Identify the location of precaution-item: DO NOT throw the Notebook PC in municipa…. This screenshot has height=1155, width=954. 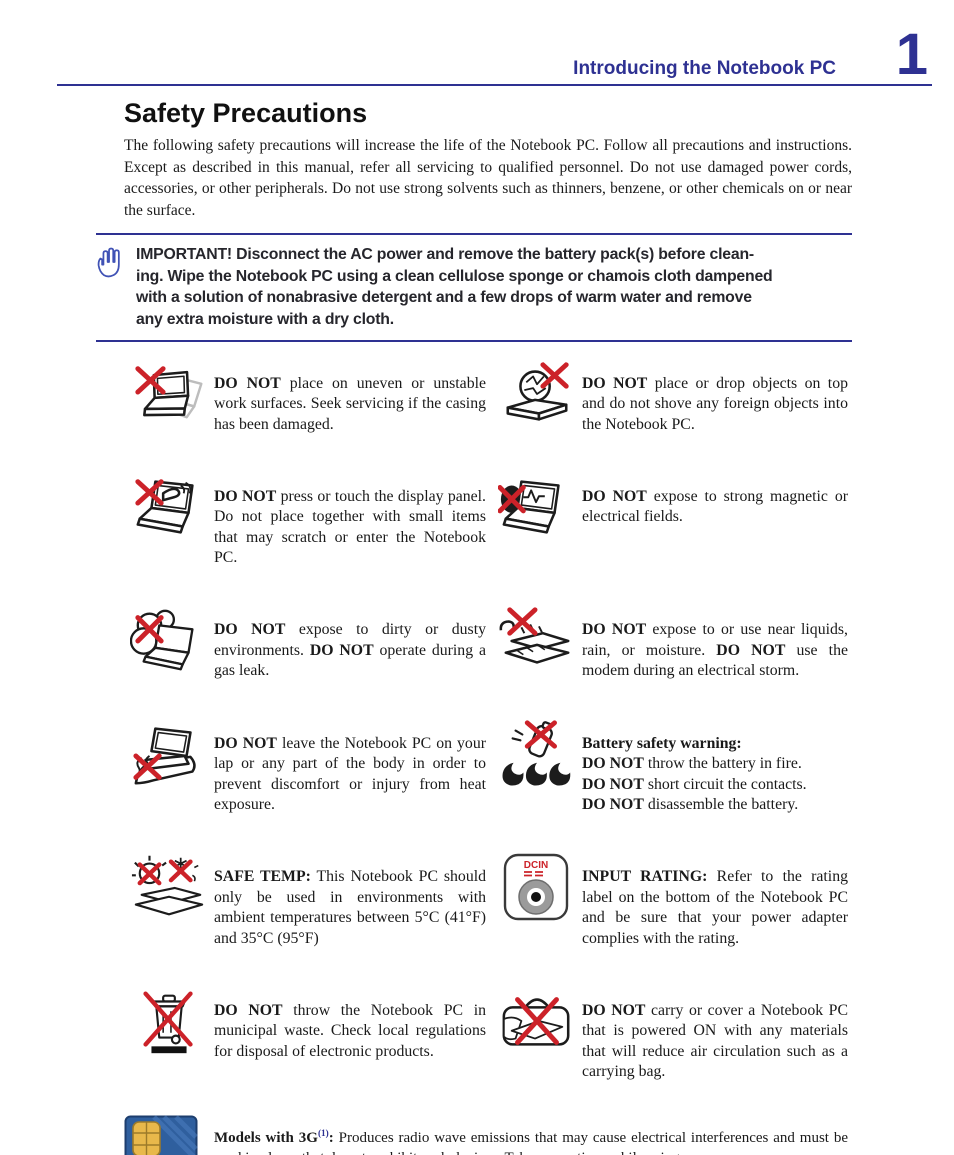
(308, 1042).